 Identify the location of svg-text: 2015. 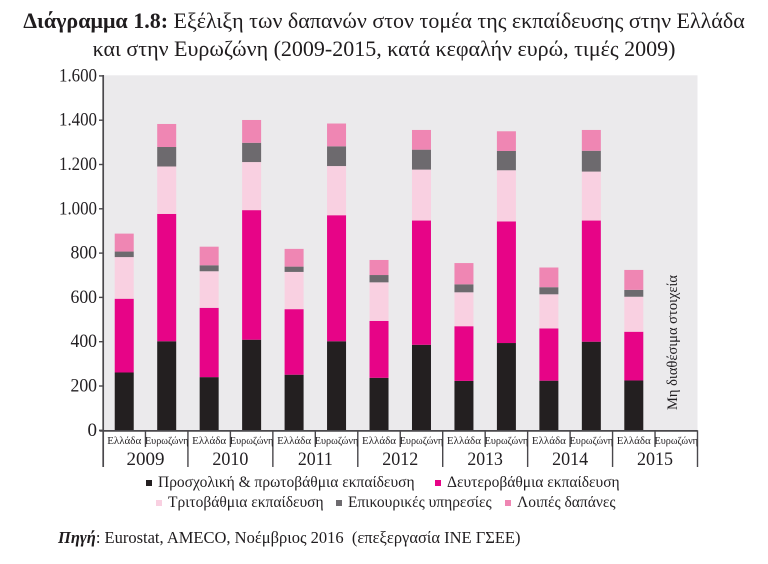
(655, 459).